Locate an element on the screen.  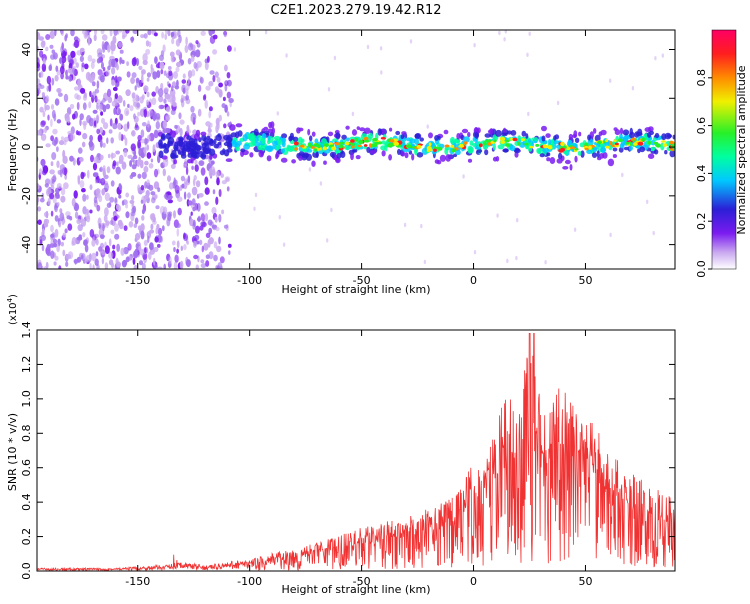
snr-multiplier: (x104) is located at coordinates (12, 309).